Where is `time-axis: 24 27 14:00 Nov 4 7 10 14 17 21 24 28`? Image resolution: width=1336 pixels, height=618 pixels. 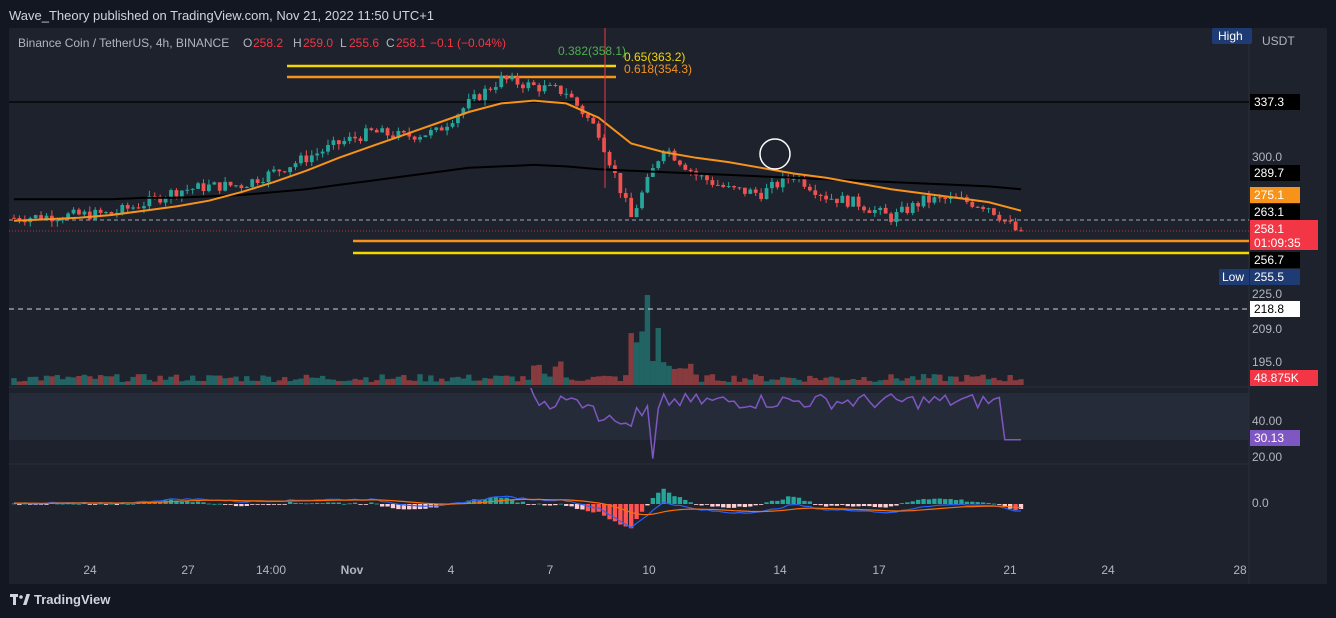 time-axis: 24 27 14:00 Nov 4 7 10 14 17 21 24 28 is located at coordinates (665, 570).